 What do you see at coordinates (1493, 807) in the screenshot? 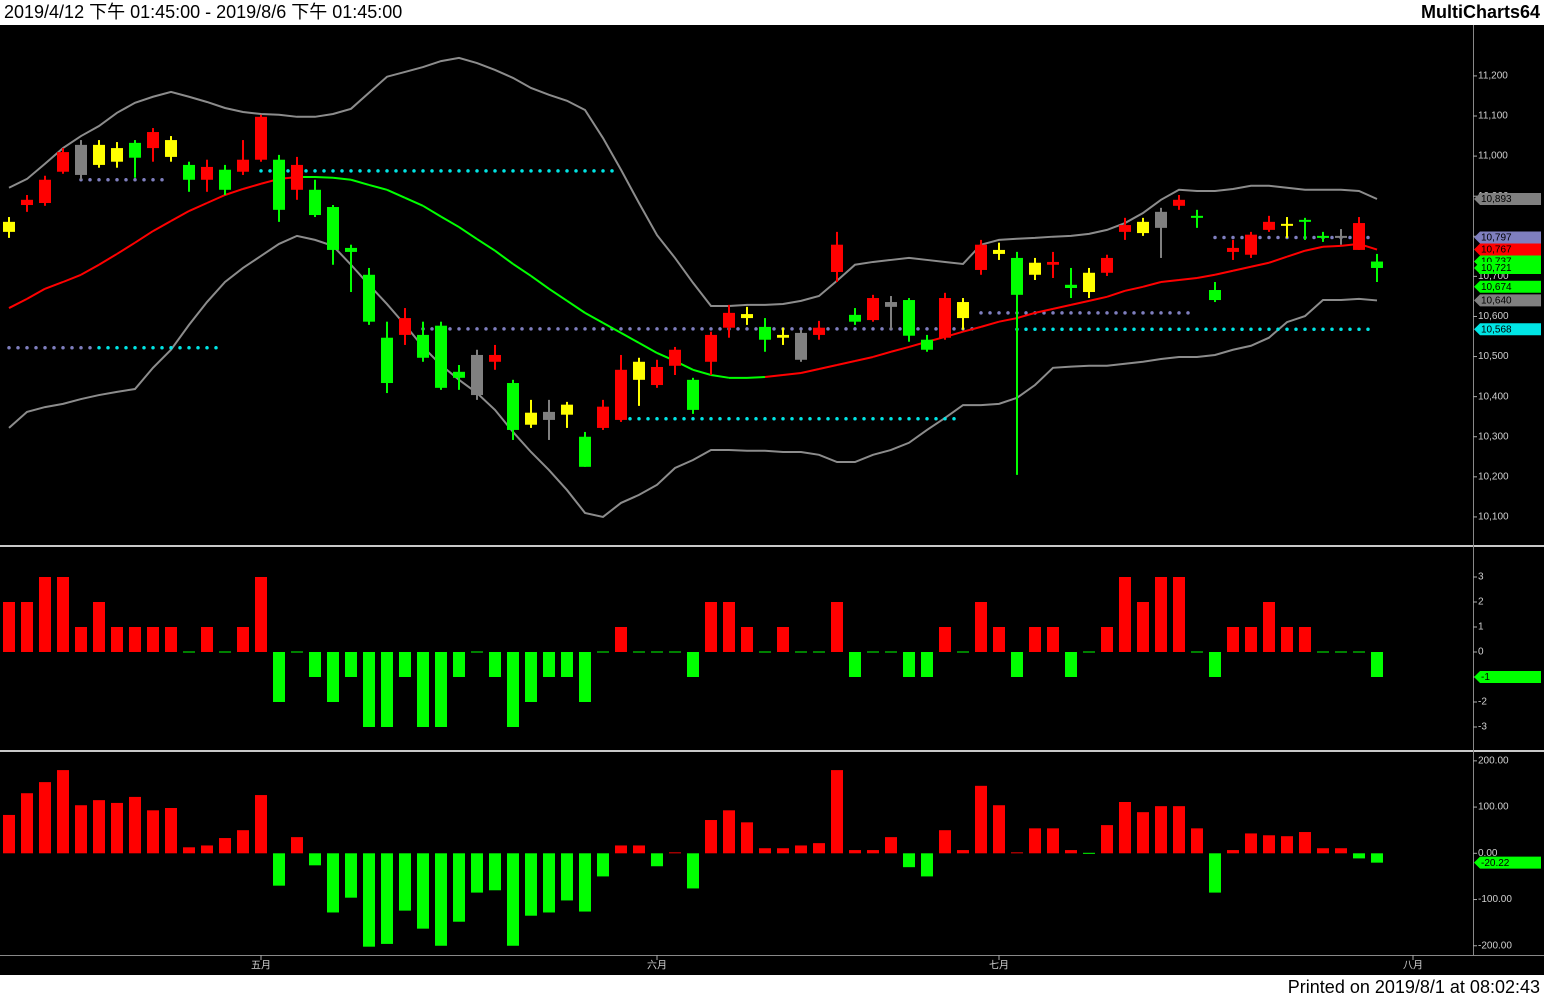
I see `y-tick-label: 100.00` at bounding box center [1493, 807].